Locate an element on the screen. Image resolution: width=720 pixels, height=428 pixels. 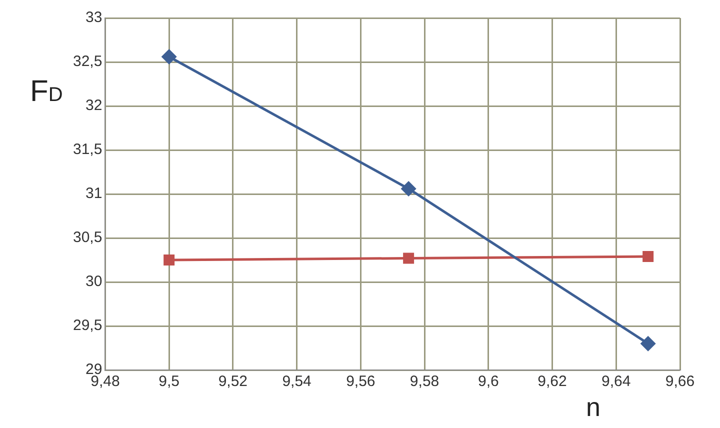
y-tick-label: 31 is located at coordinates (94, 193).